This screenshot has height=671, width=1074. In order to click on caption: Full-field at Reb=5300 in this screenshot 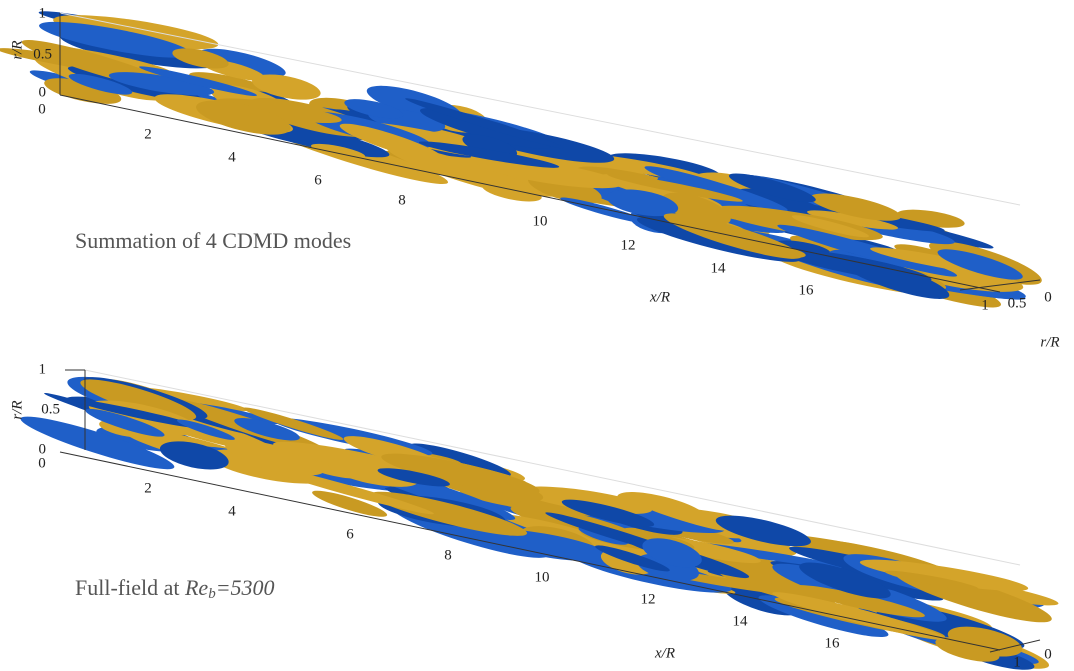, I will do `click(175, 588)`.